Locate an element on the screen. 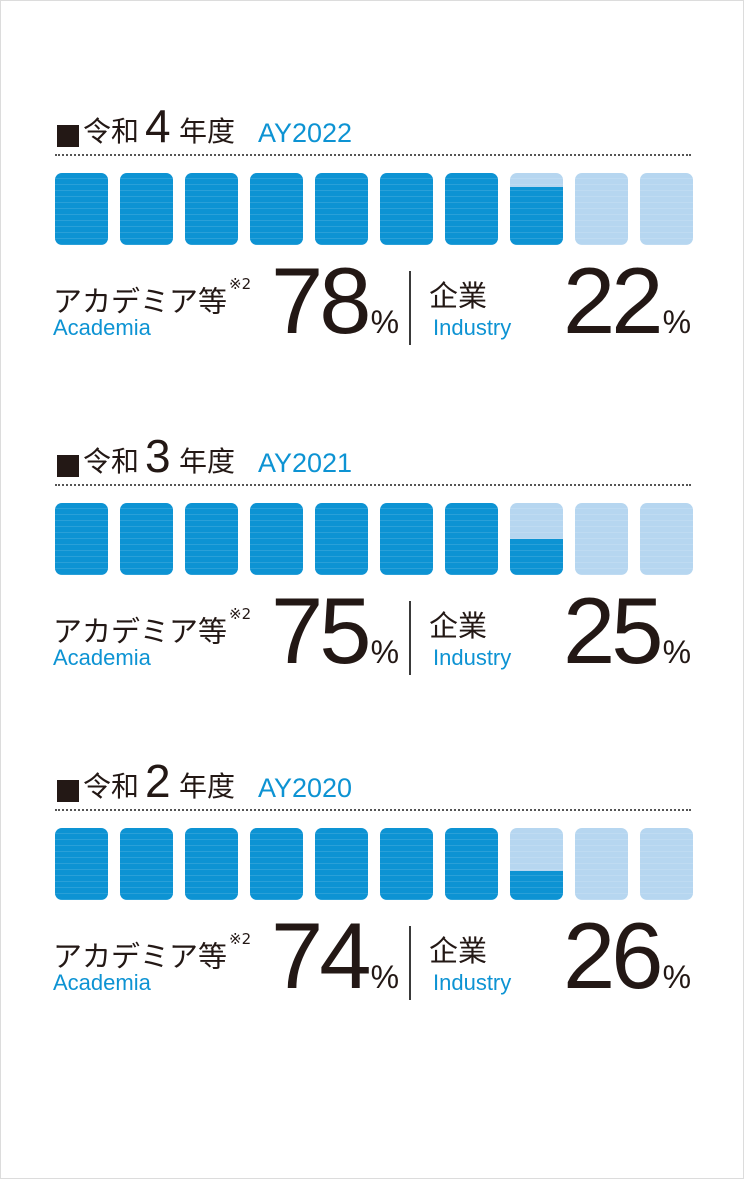 This screenshot has height=1179, width=744. academia-value: 74 is located at coordinates (321, 955).